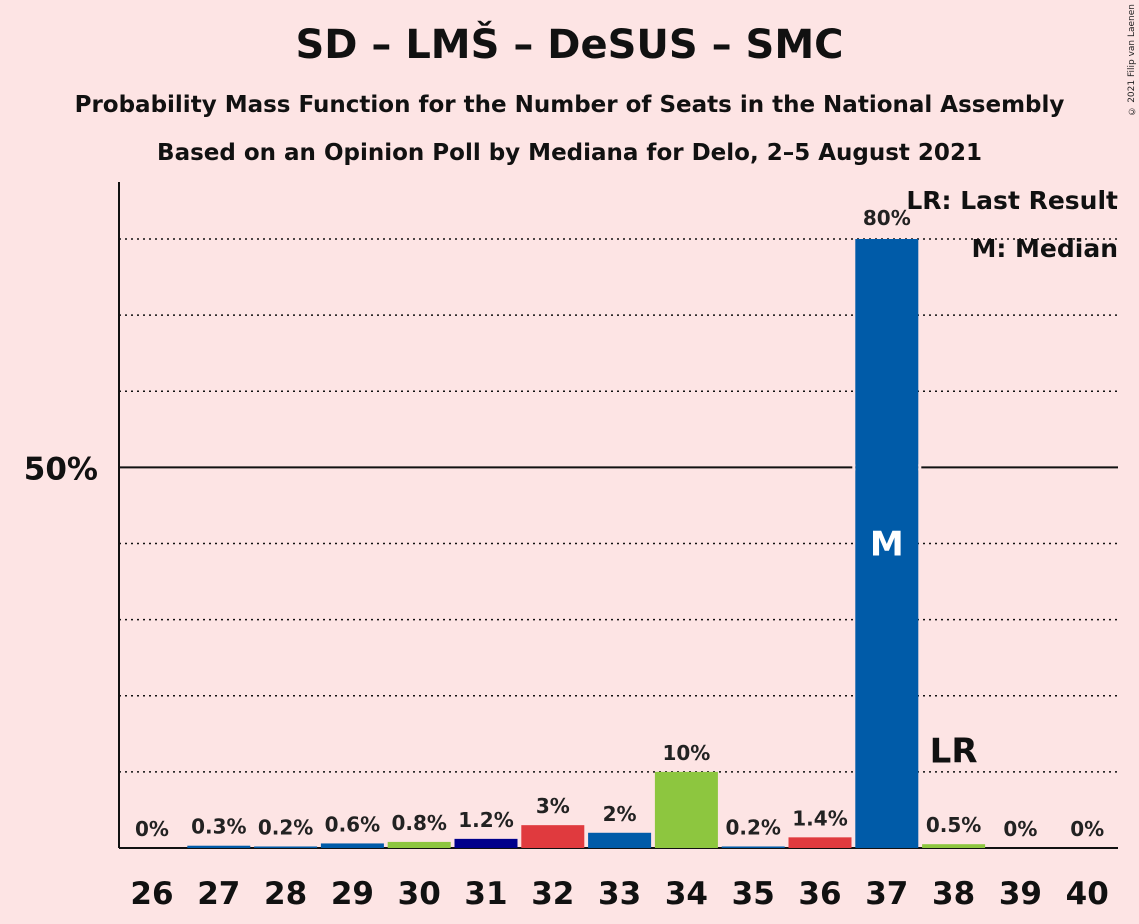  Describe the element at coordinates (352, 824) in the screenshot. I see `bar-value-label: 0.6%` at that location.